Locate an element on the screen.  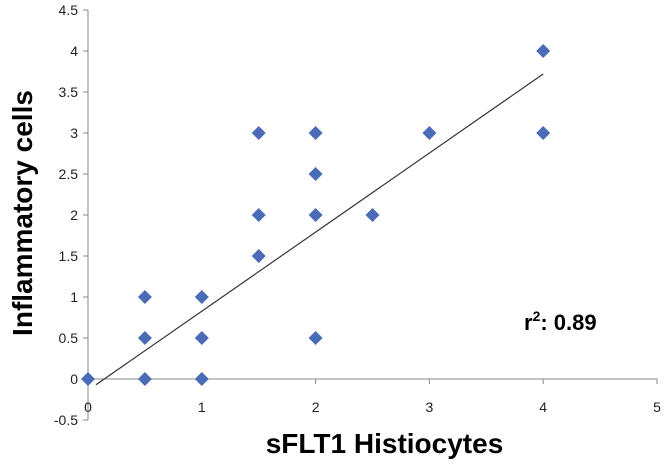
y-tick-label: 2.5 is located at coordinates (69, 174).